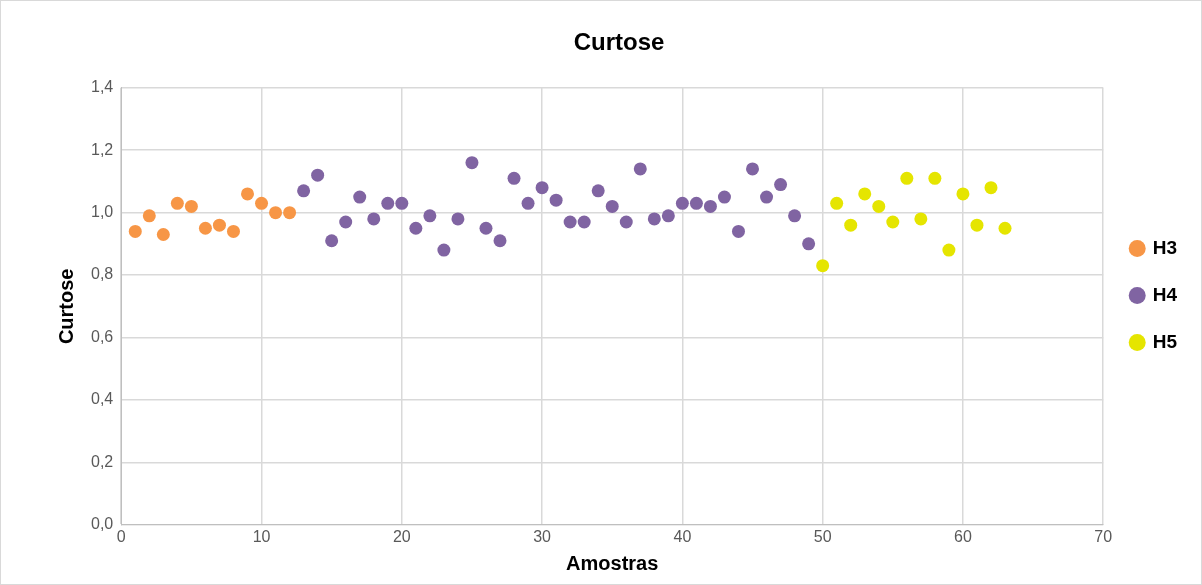 The width and height of the screenshot is (1202, 585). I want to click on y-axis-title: Curtose, so click(65, 306).